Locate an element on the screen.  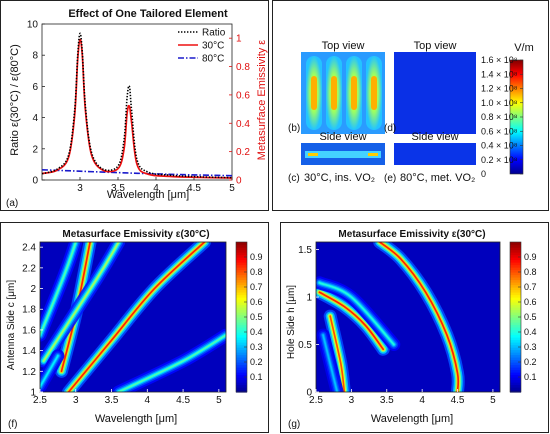
heatmap-title-f: Metasurface Emissivity ε(30°C) is located at coordinates (135, 234).